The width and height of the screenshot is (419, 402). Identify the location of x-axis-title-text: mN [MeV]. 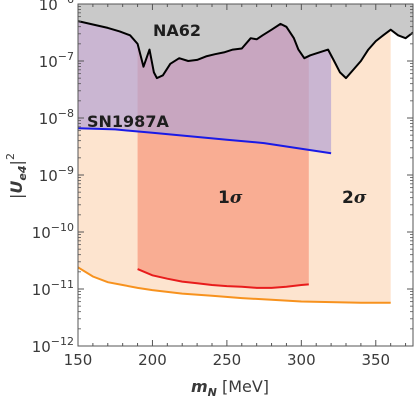
(230, 388).